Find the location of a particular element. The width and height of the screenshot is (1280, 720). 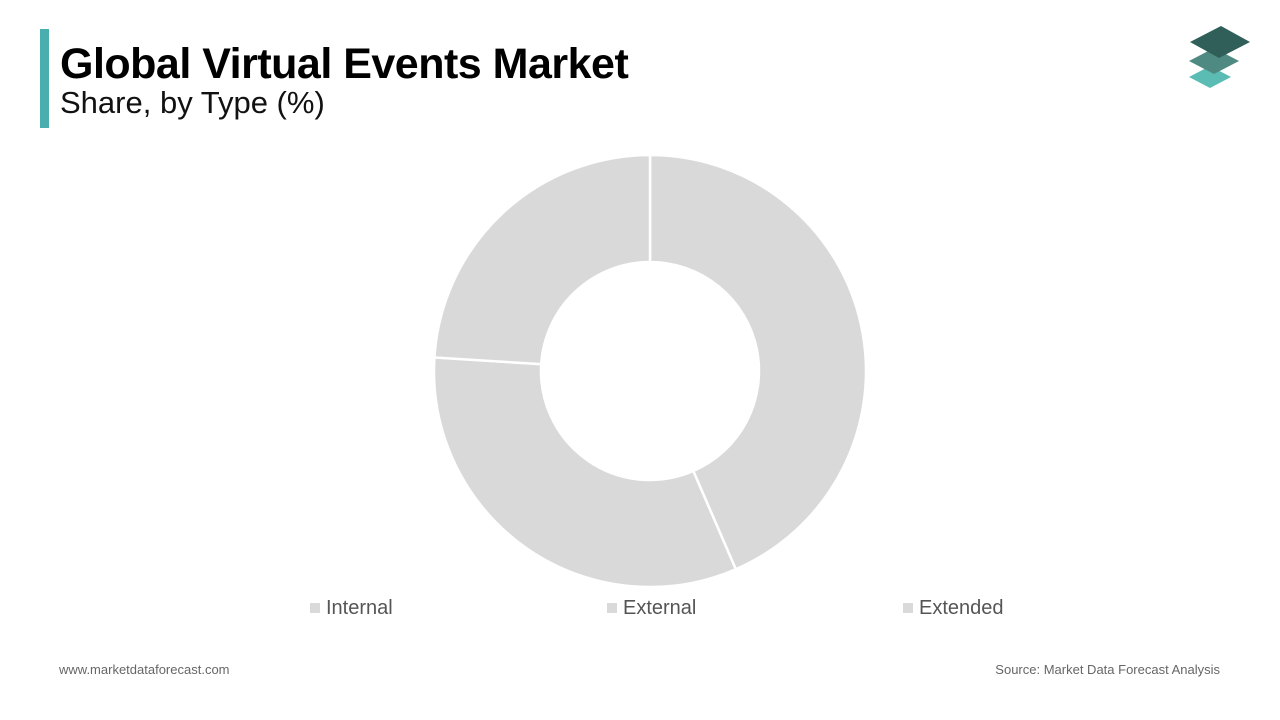

chart-legend: Internal External Extended is located at coordinates (640, 608).